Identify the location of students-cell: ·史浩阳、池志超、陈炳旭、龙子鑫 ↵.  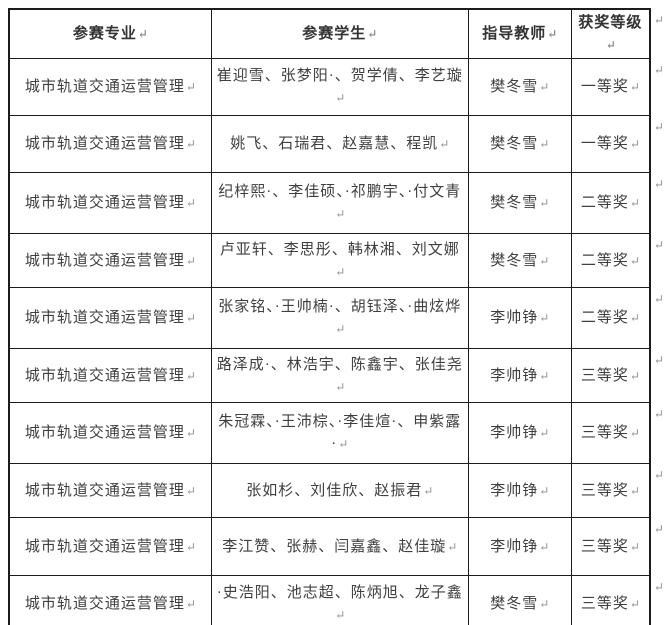
(339, 600).